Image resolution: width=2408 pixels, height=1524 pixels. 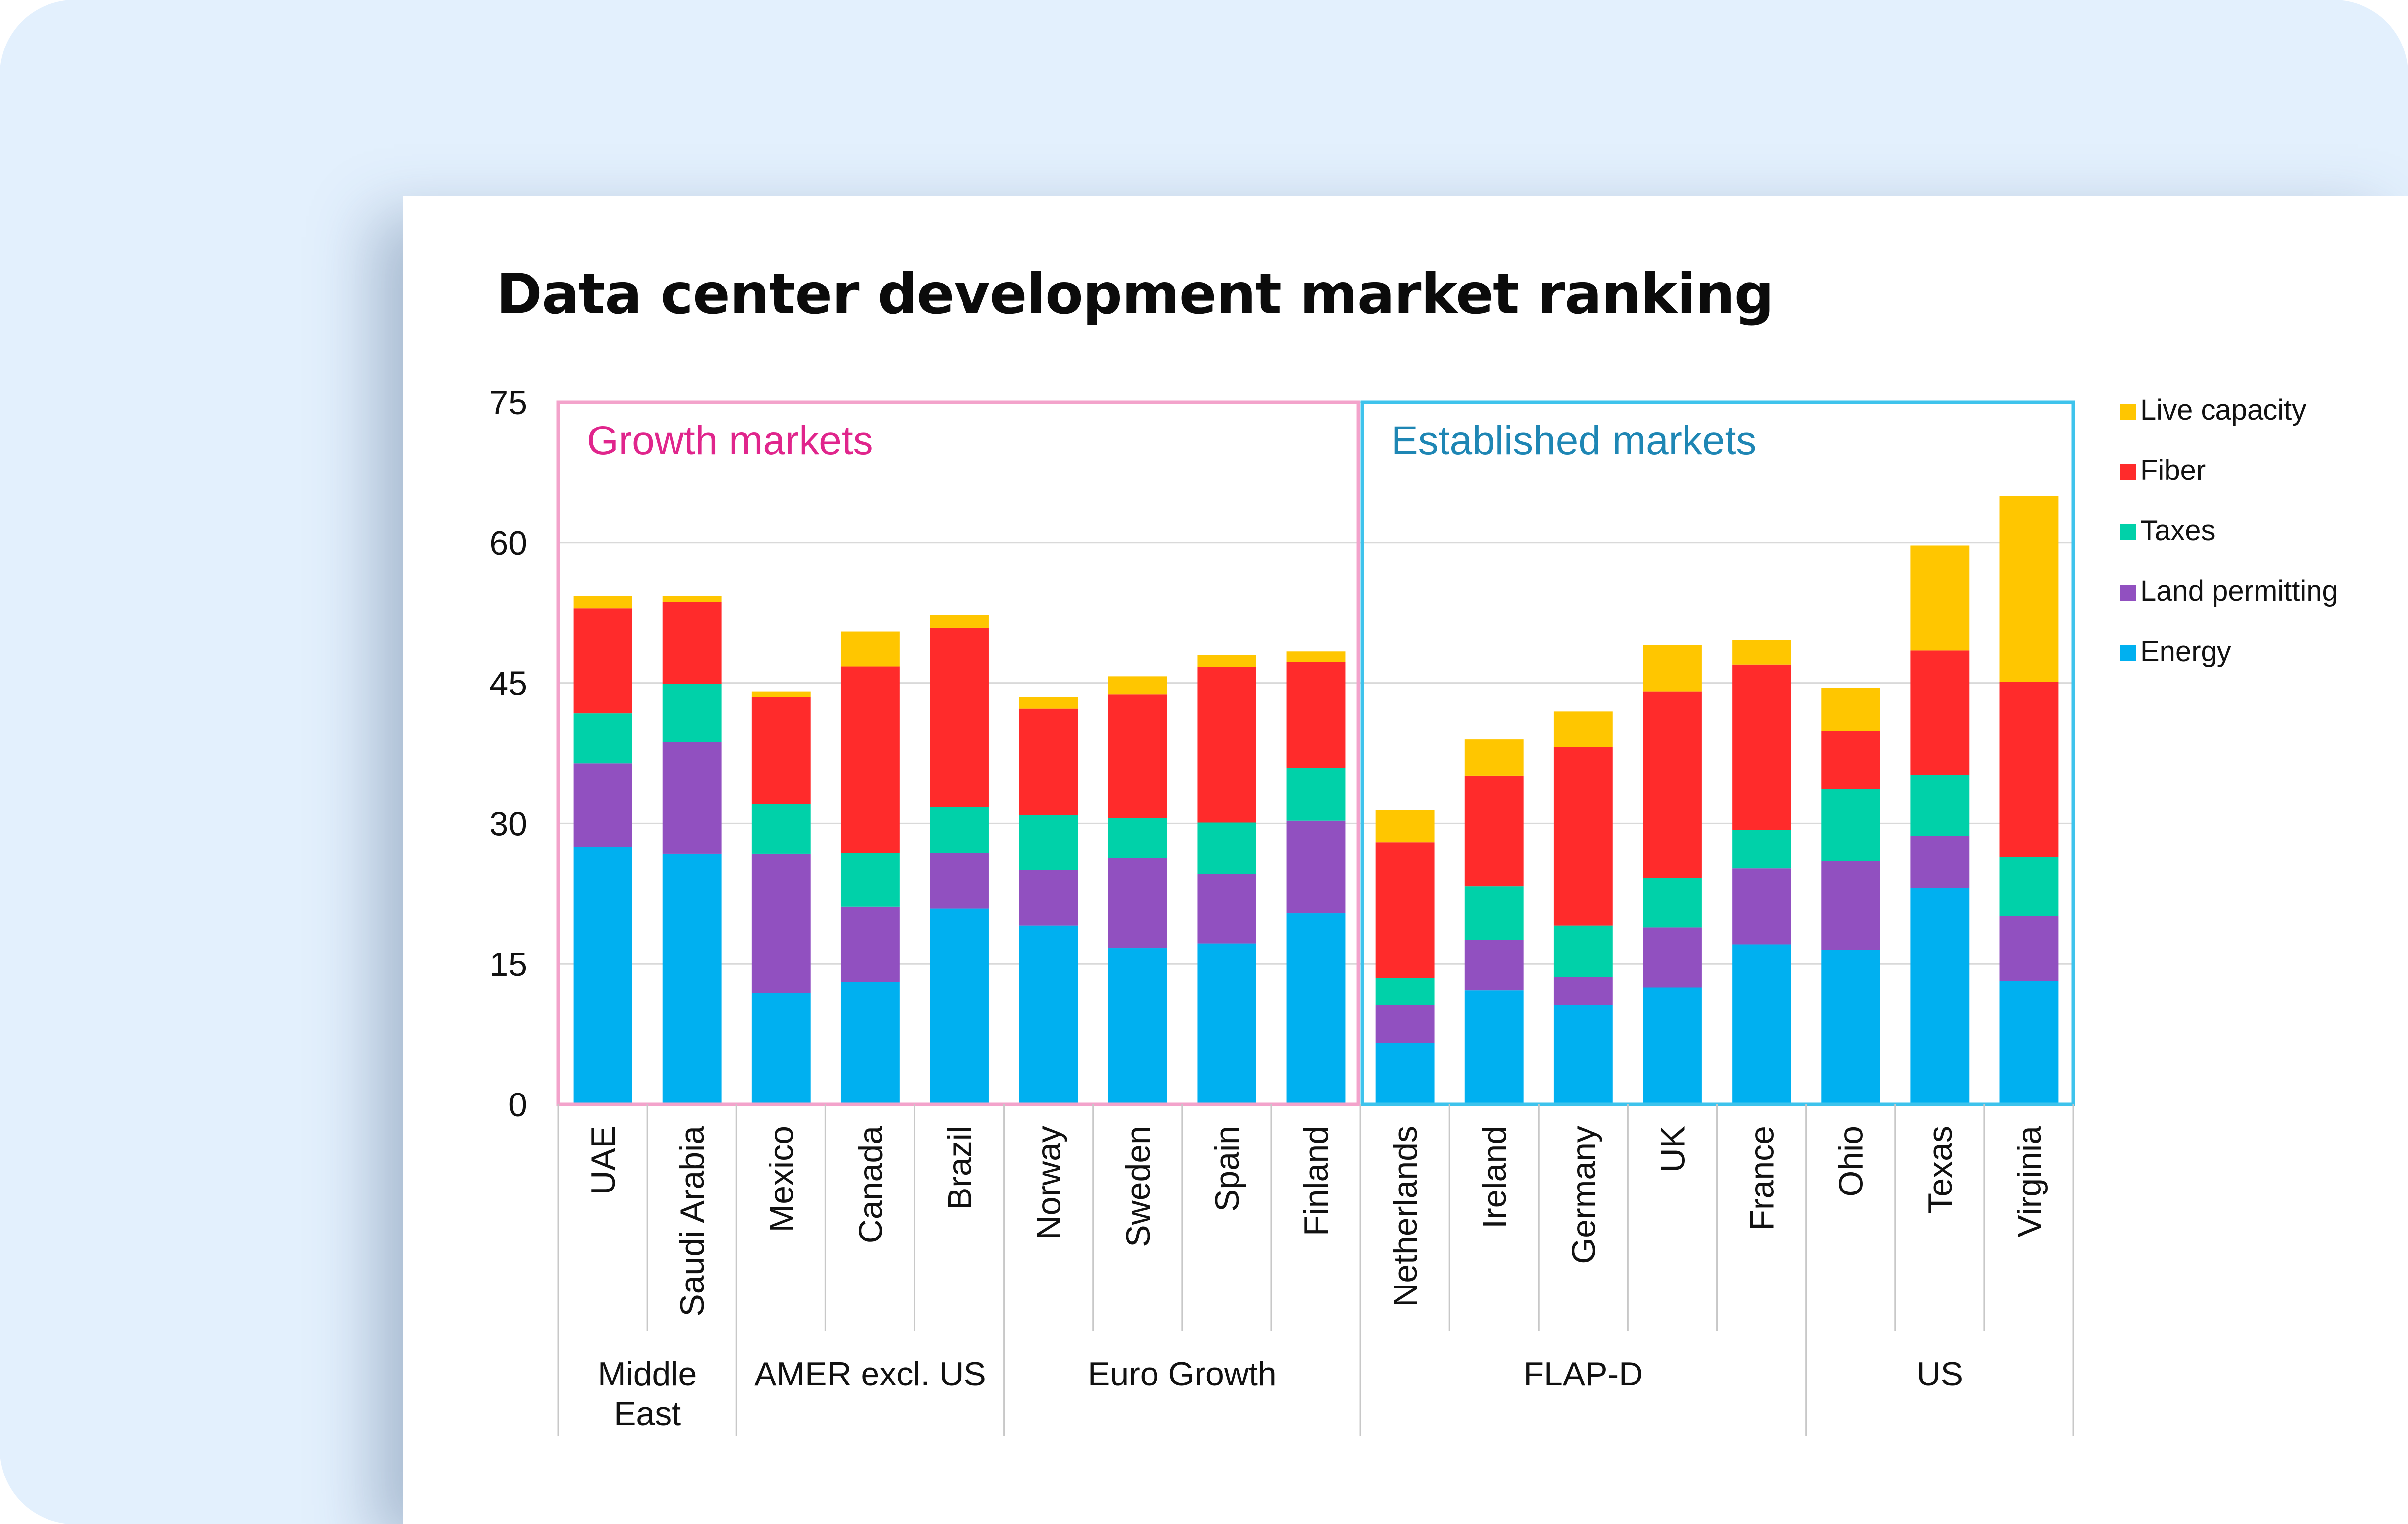 What do you see at coordinates (1316, 1181) in the screenshot?
I see `x-tick-label: Finland` at bounding box center [1316, 1181].